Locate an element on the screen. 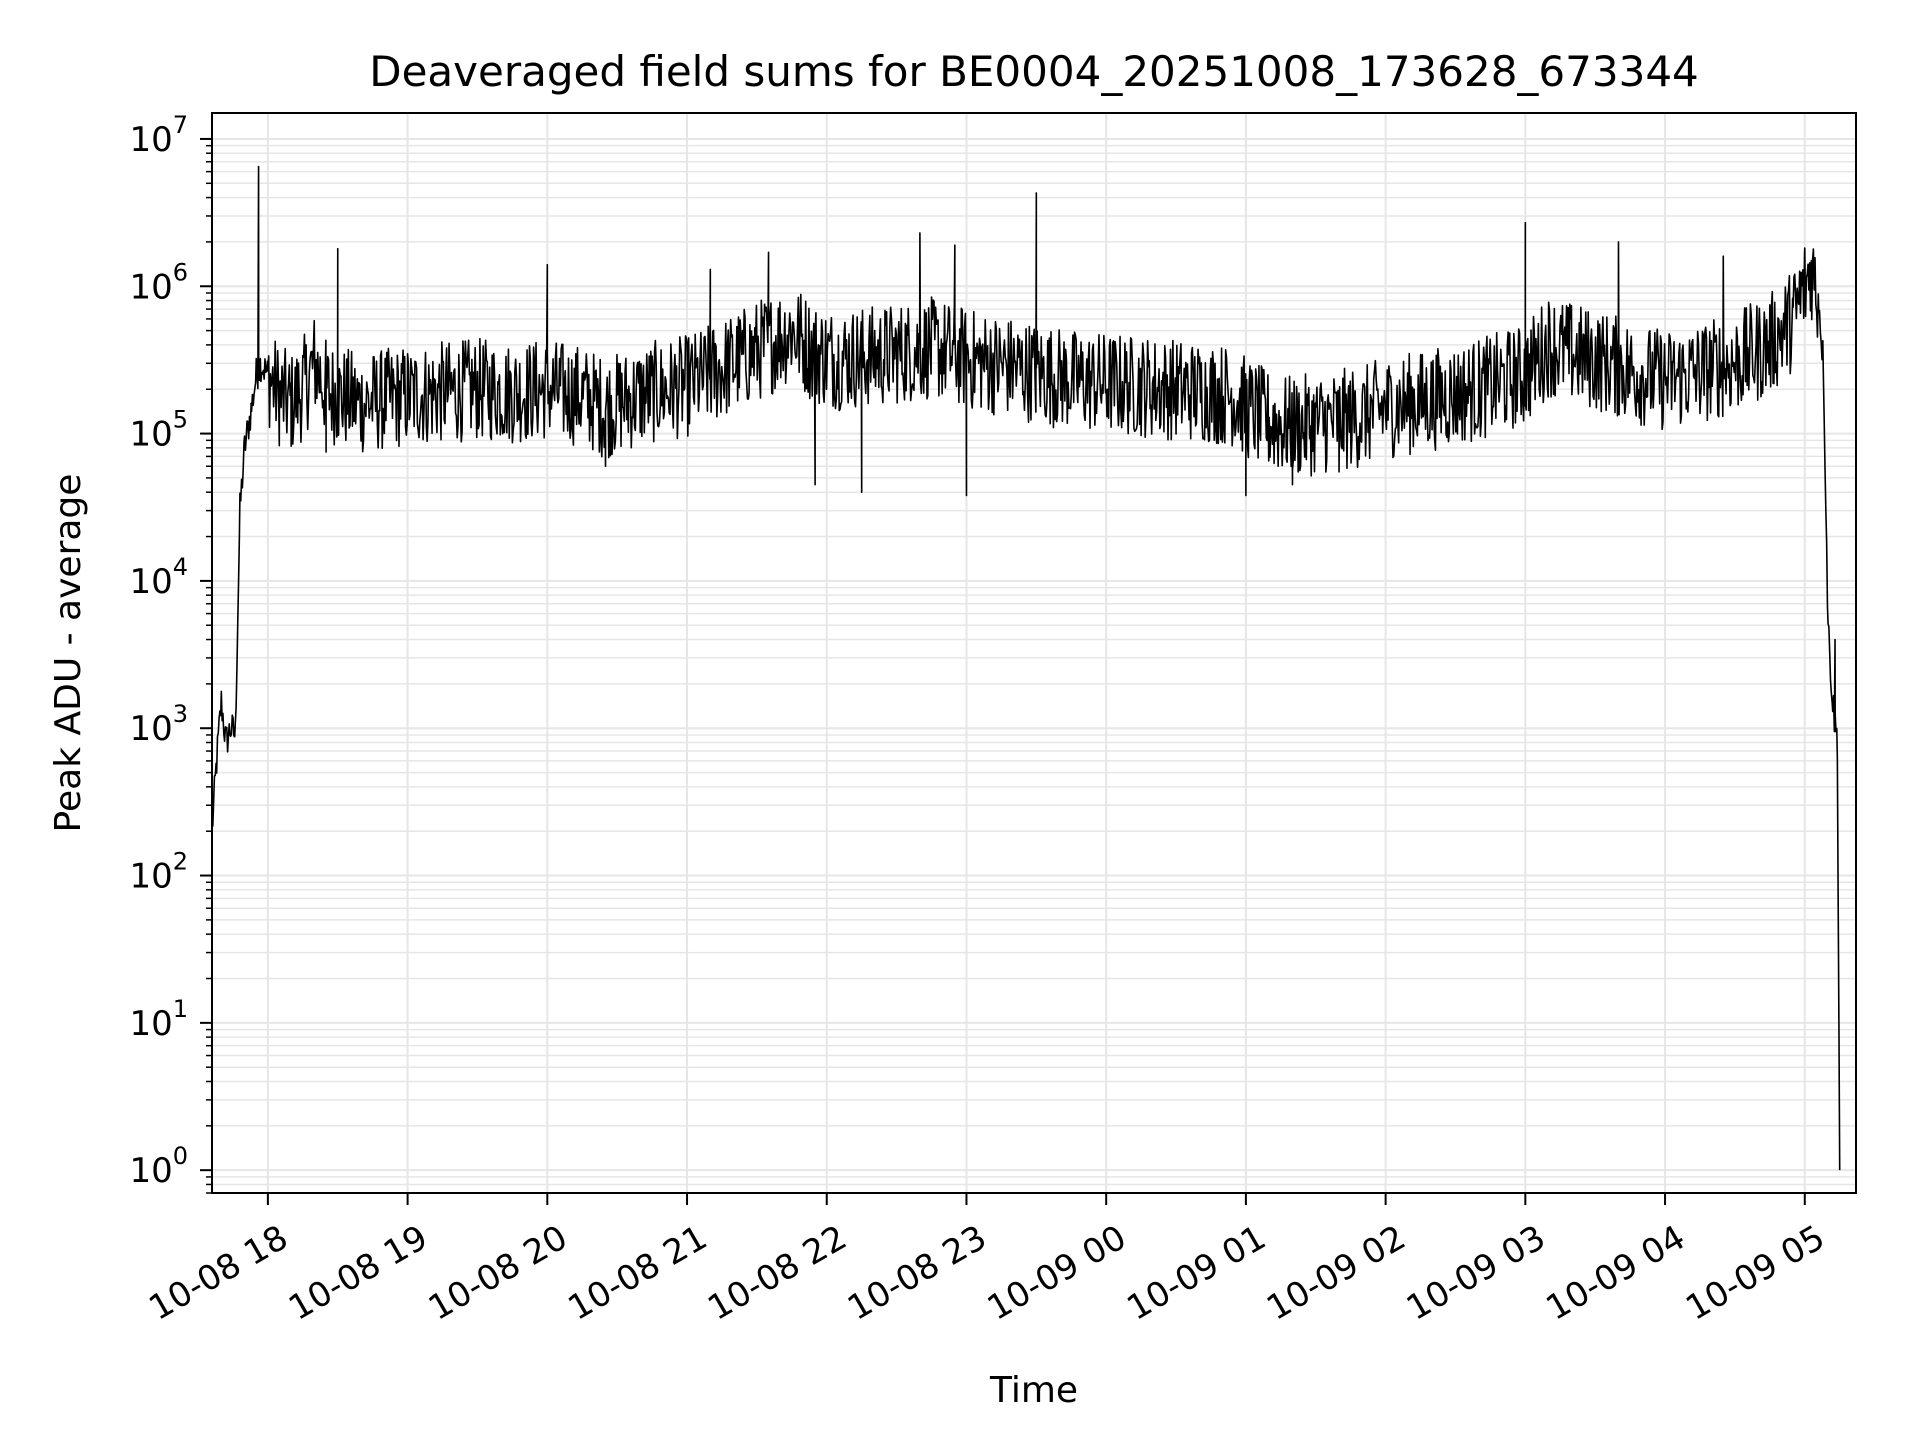  y-axis: 10⁰ 10¹ 10² 10³ 10⁴ 10⁵ 10⁶ 10⁷ is located at coordinates (170, 652).